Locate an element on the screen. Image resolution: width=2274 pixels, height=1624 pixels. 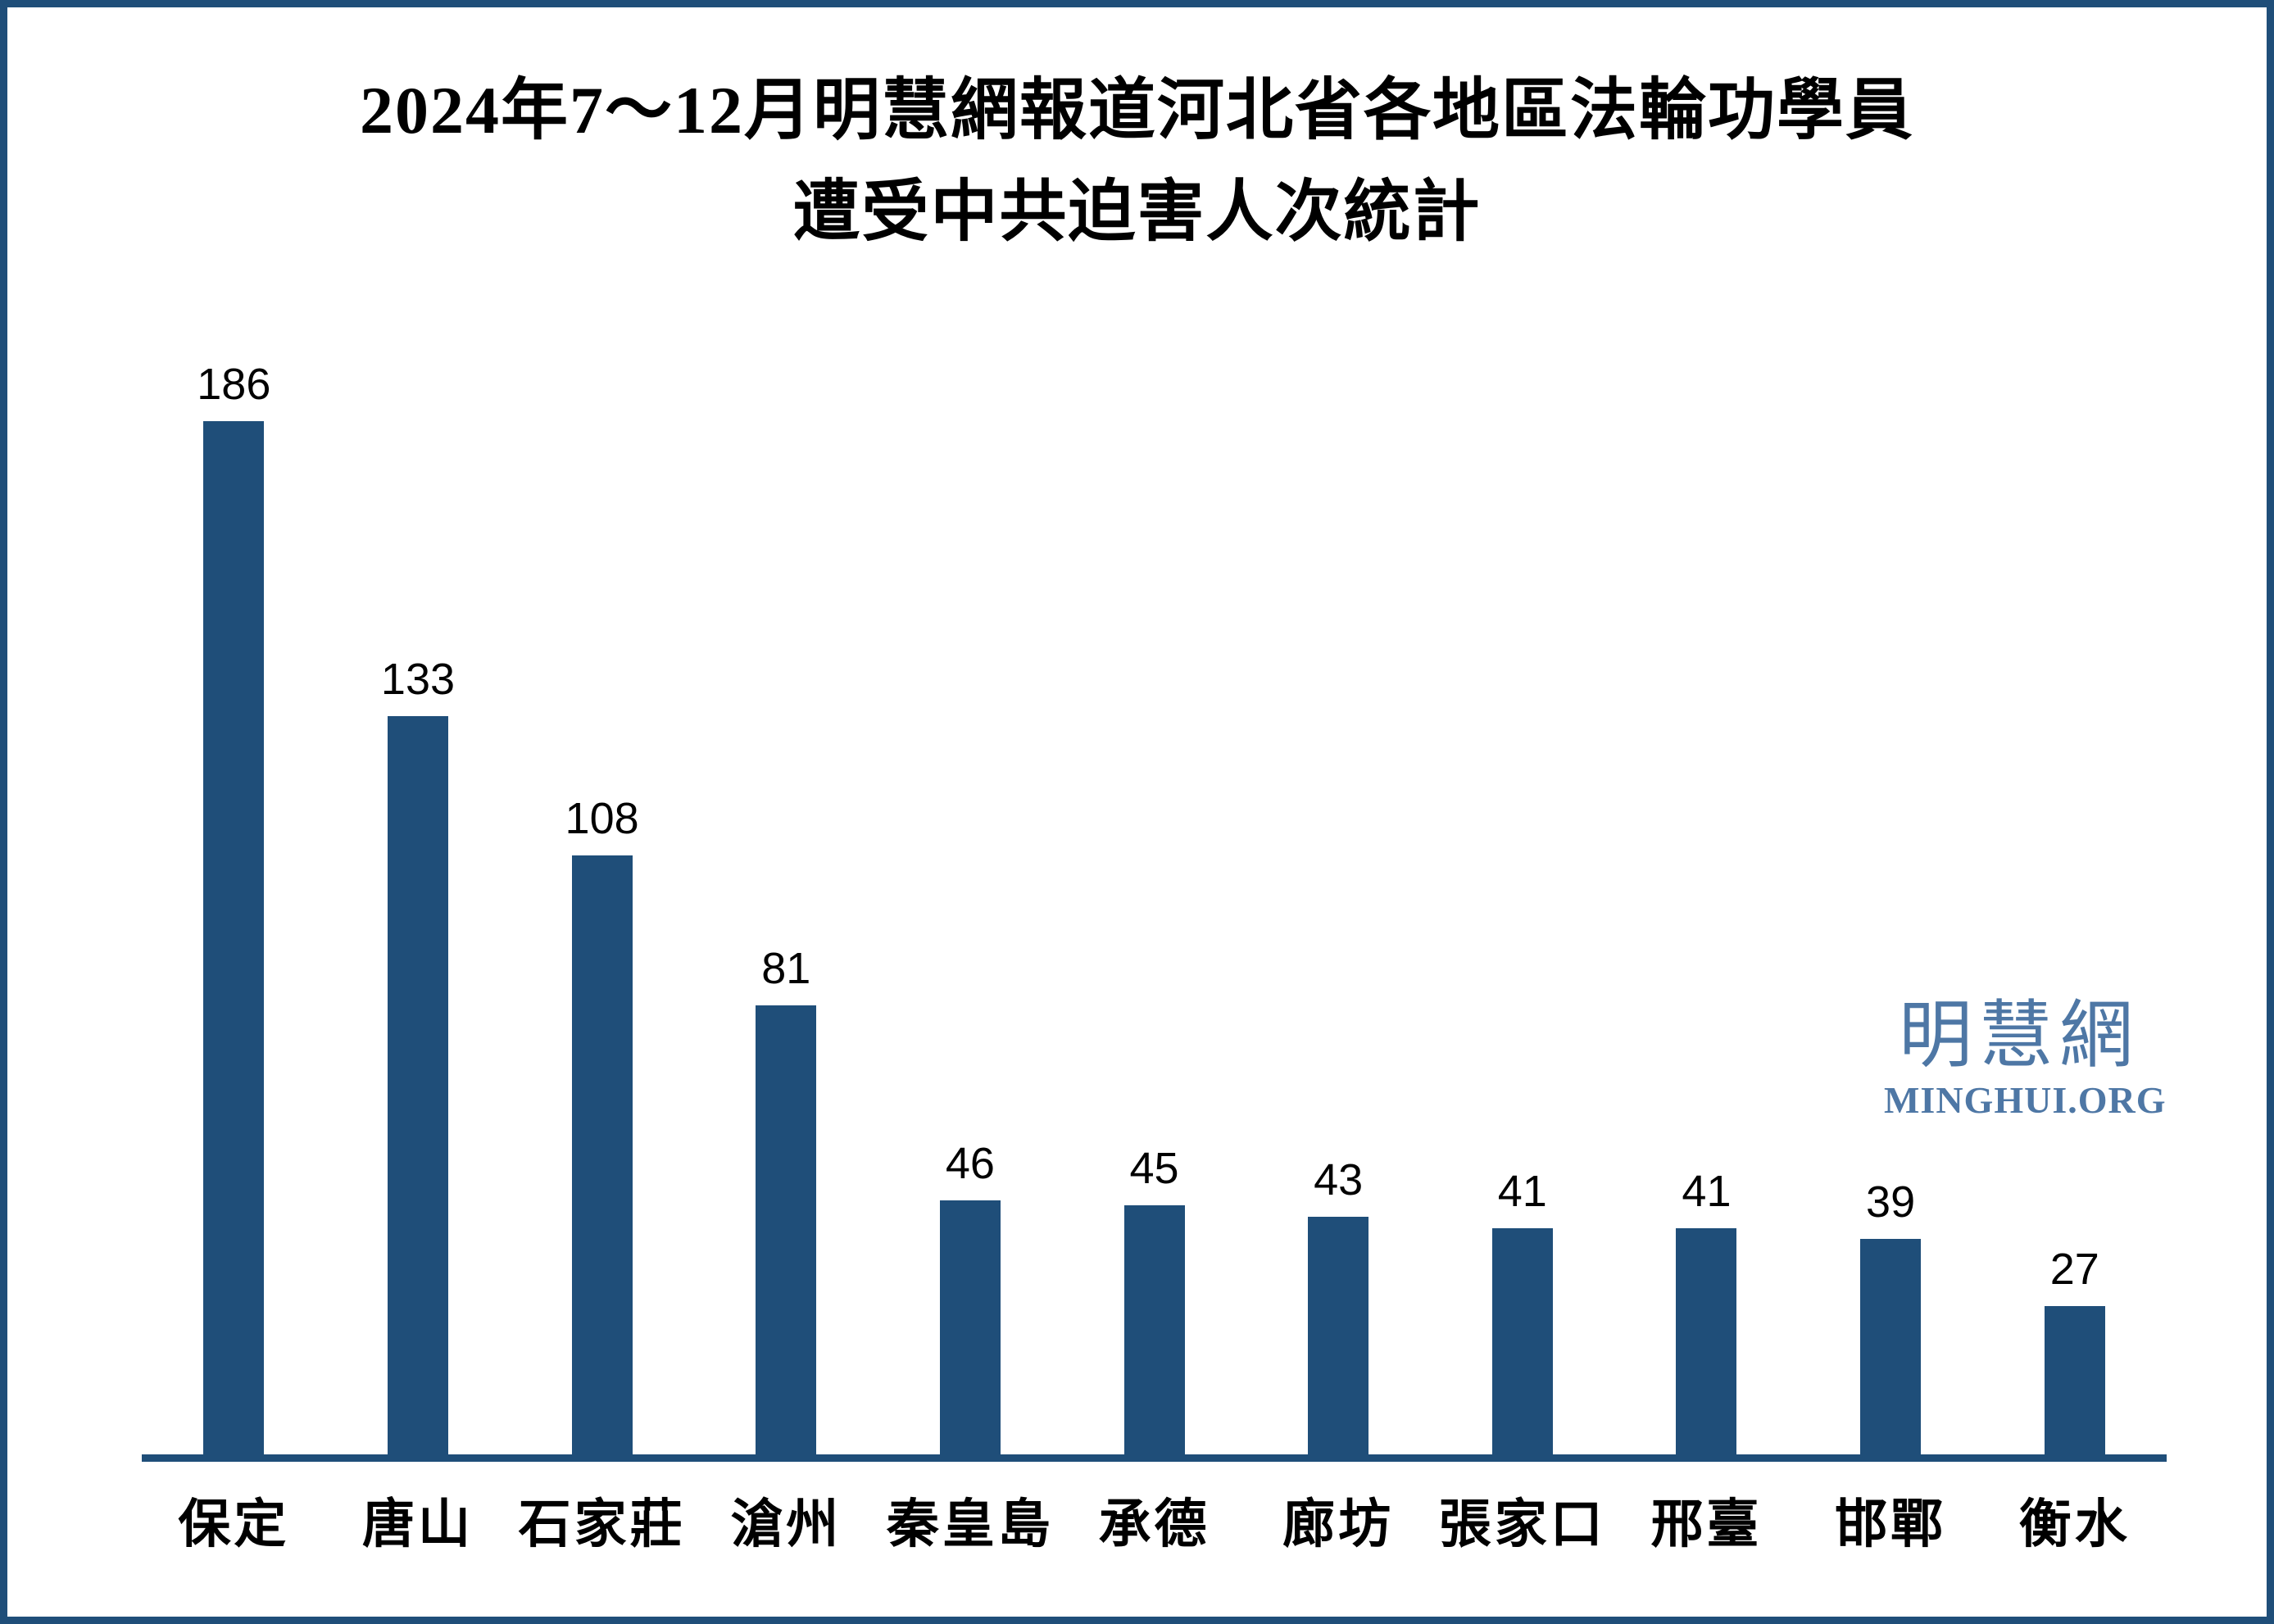
category-label: 衡水 is located at coordinates (2074, 1525).